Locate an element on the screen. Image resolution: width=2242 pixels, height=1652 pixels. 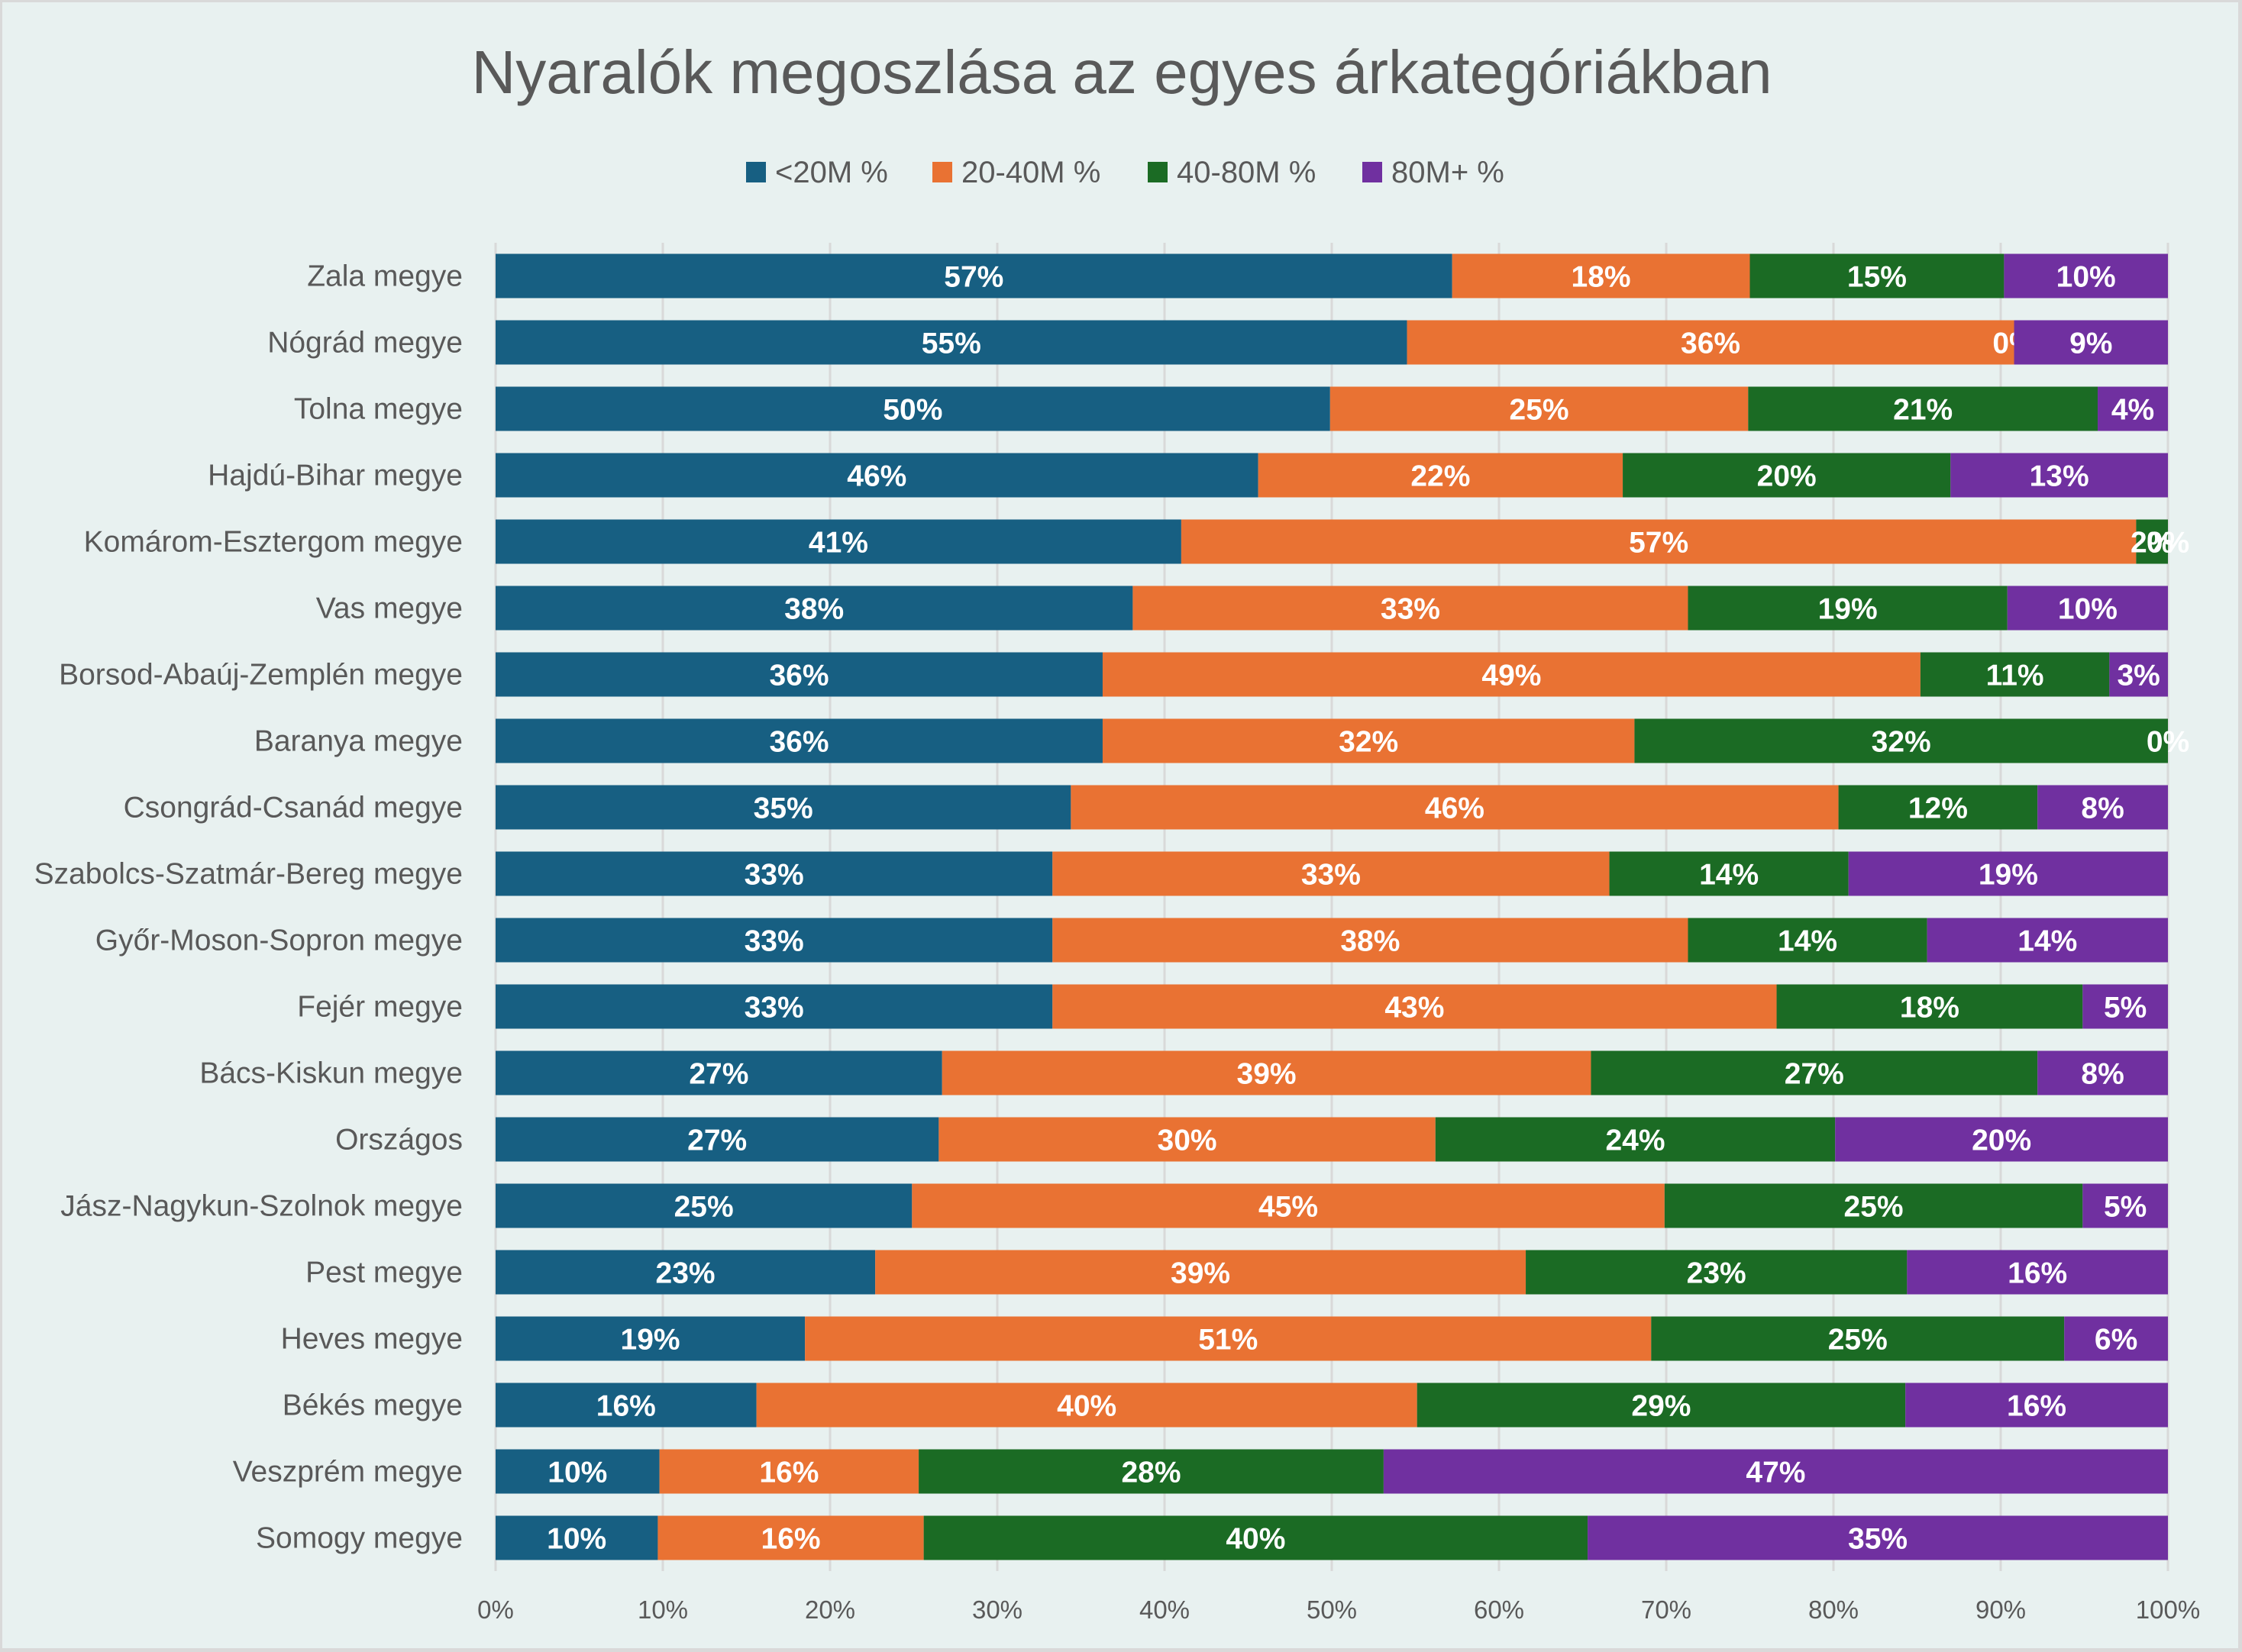
data-label: 23% is located at coordinates (1716, 1273).